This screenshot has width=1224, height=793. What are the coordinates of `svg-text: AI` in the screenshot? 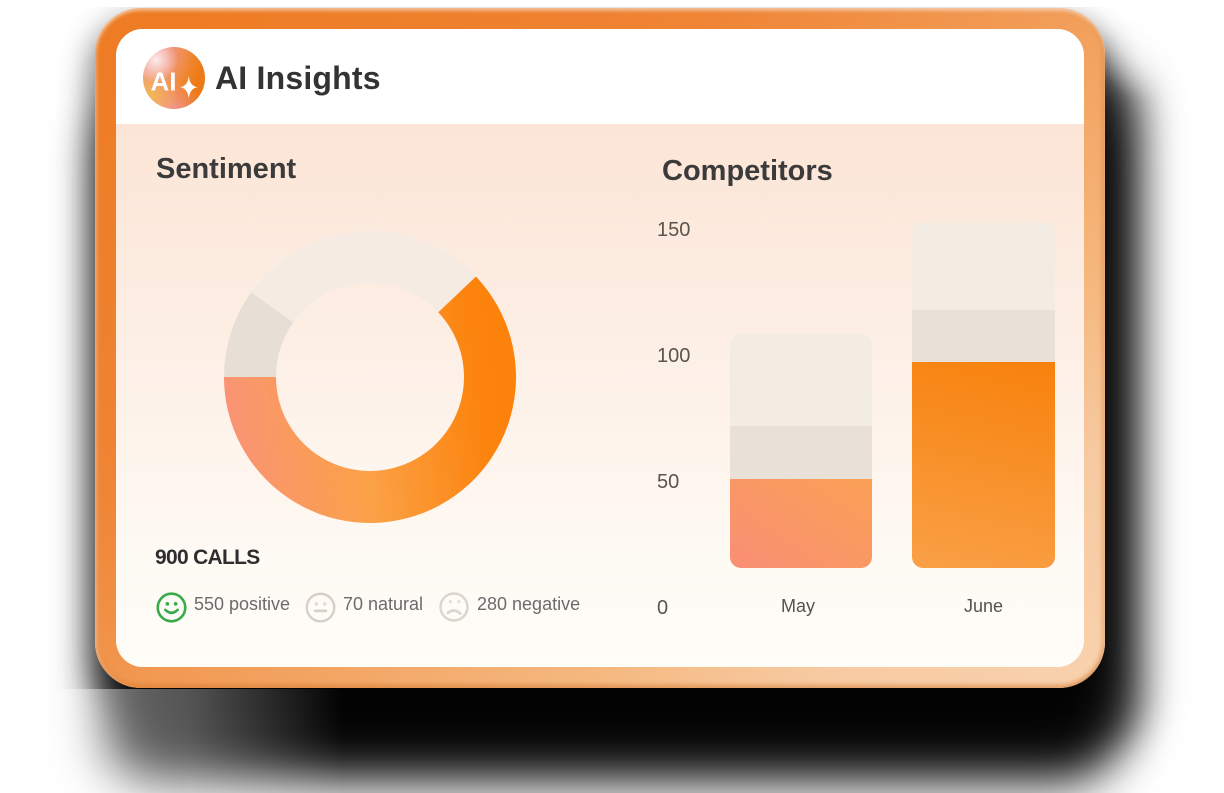 It's located at (164, 82).